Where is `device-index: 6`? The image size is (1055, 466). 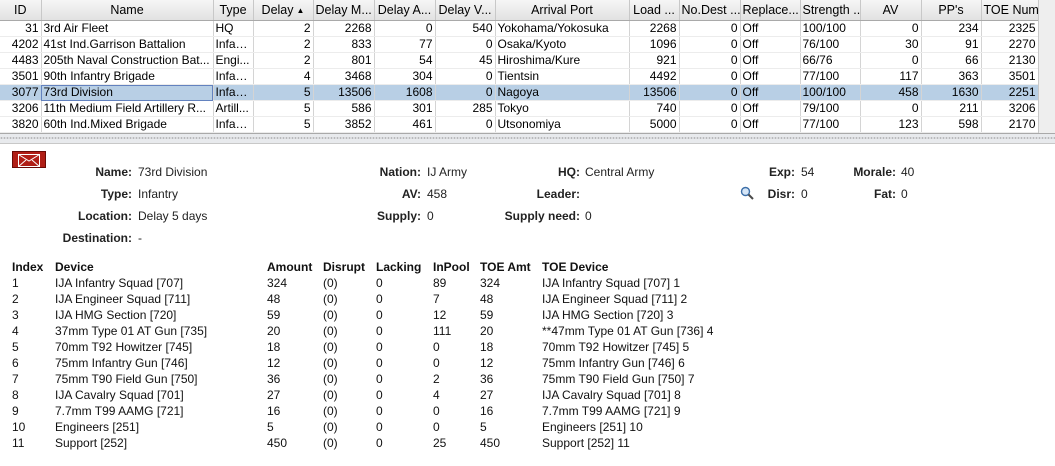 device-index: 6 is located at coordinates (15, 363).